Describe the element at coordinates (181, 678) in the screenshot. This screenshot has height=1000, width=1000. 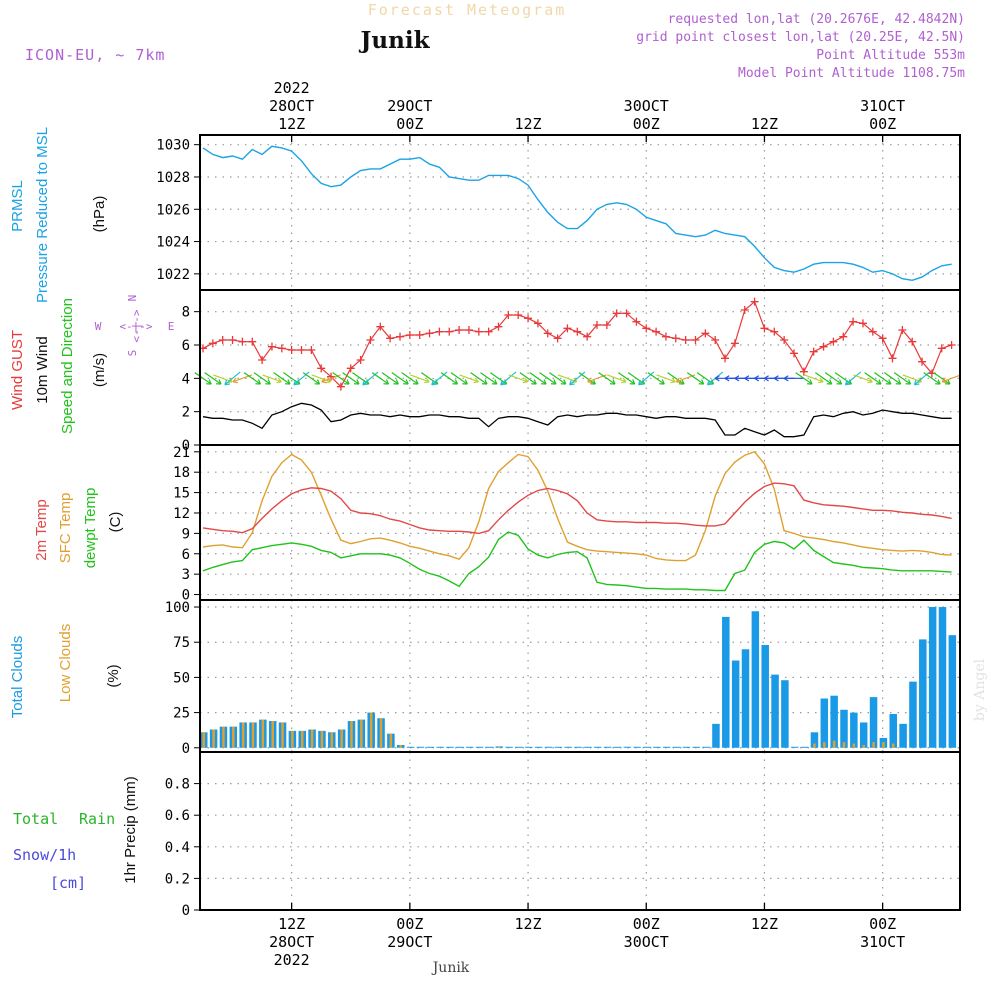
I see `ytick-label: 50` at that location.